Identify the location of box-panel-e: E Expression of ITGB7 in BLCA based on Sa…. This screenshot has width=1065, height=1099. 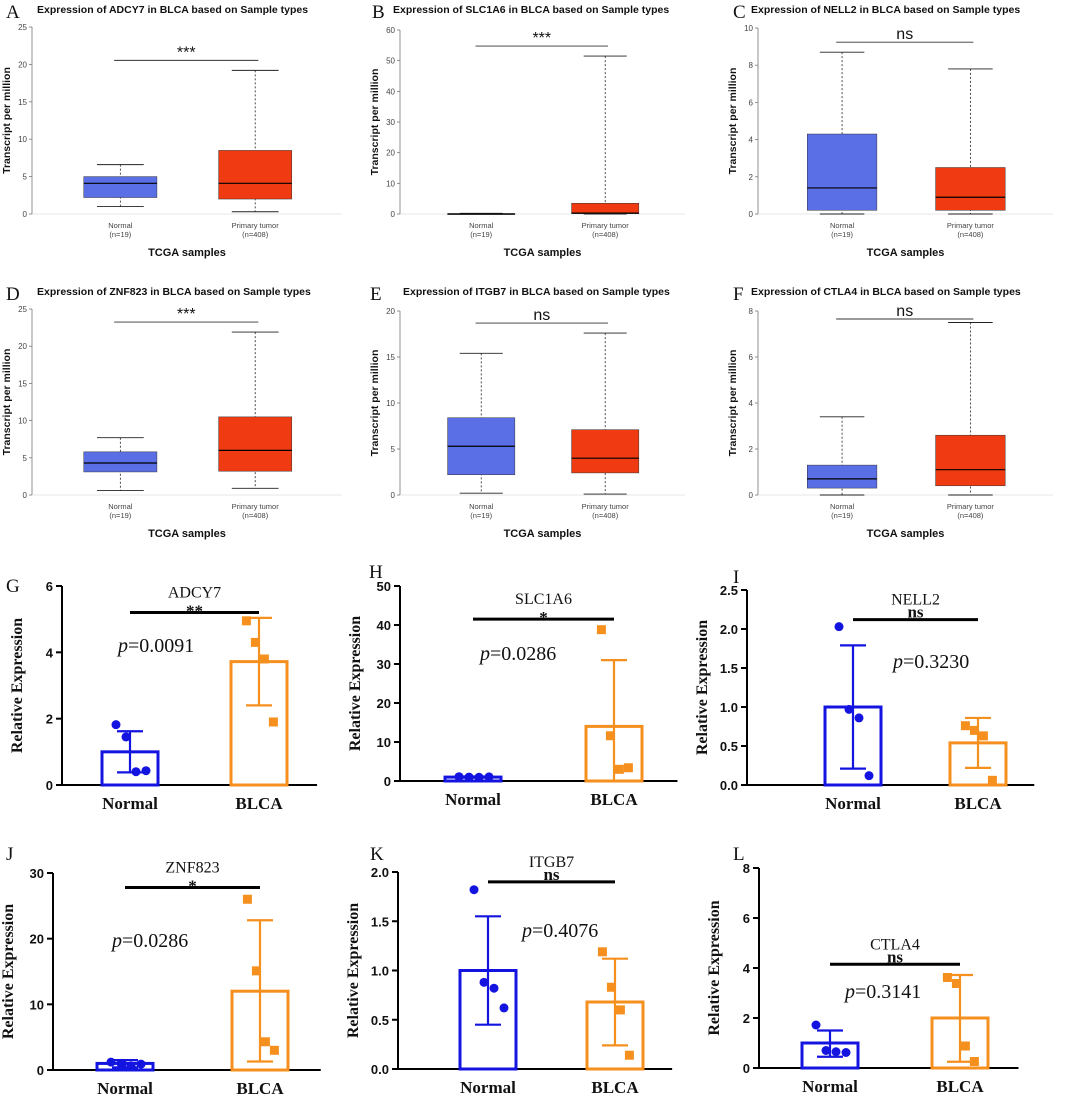
(527, 412).